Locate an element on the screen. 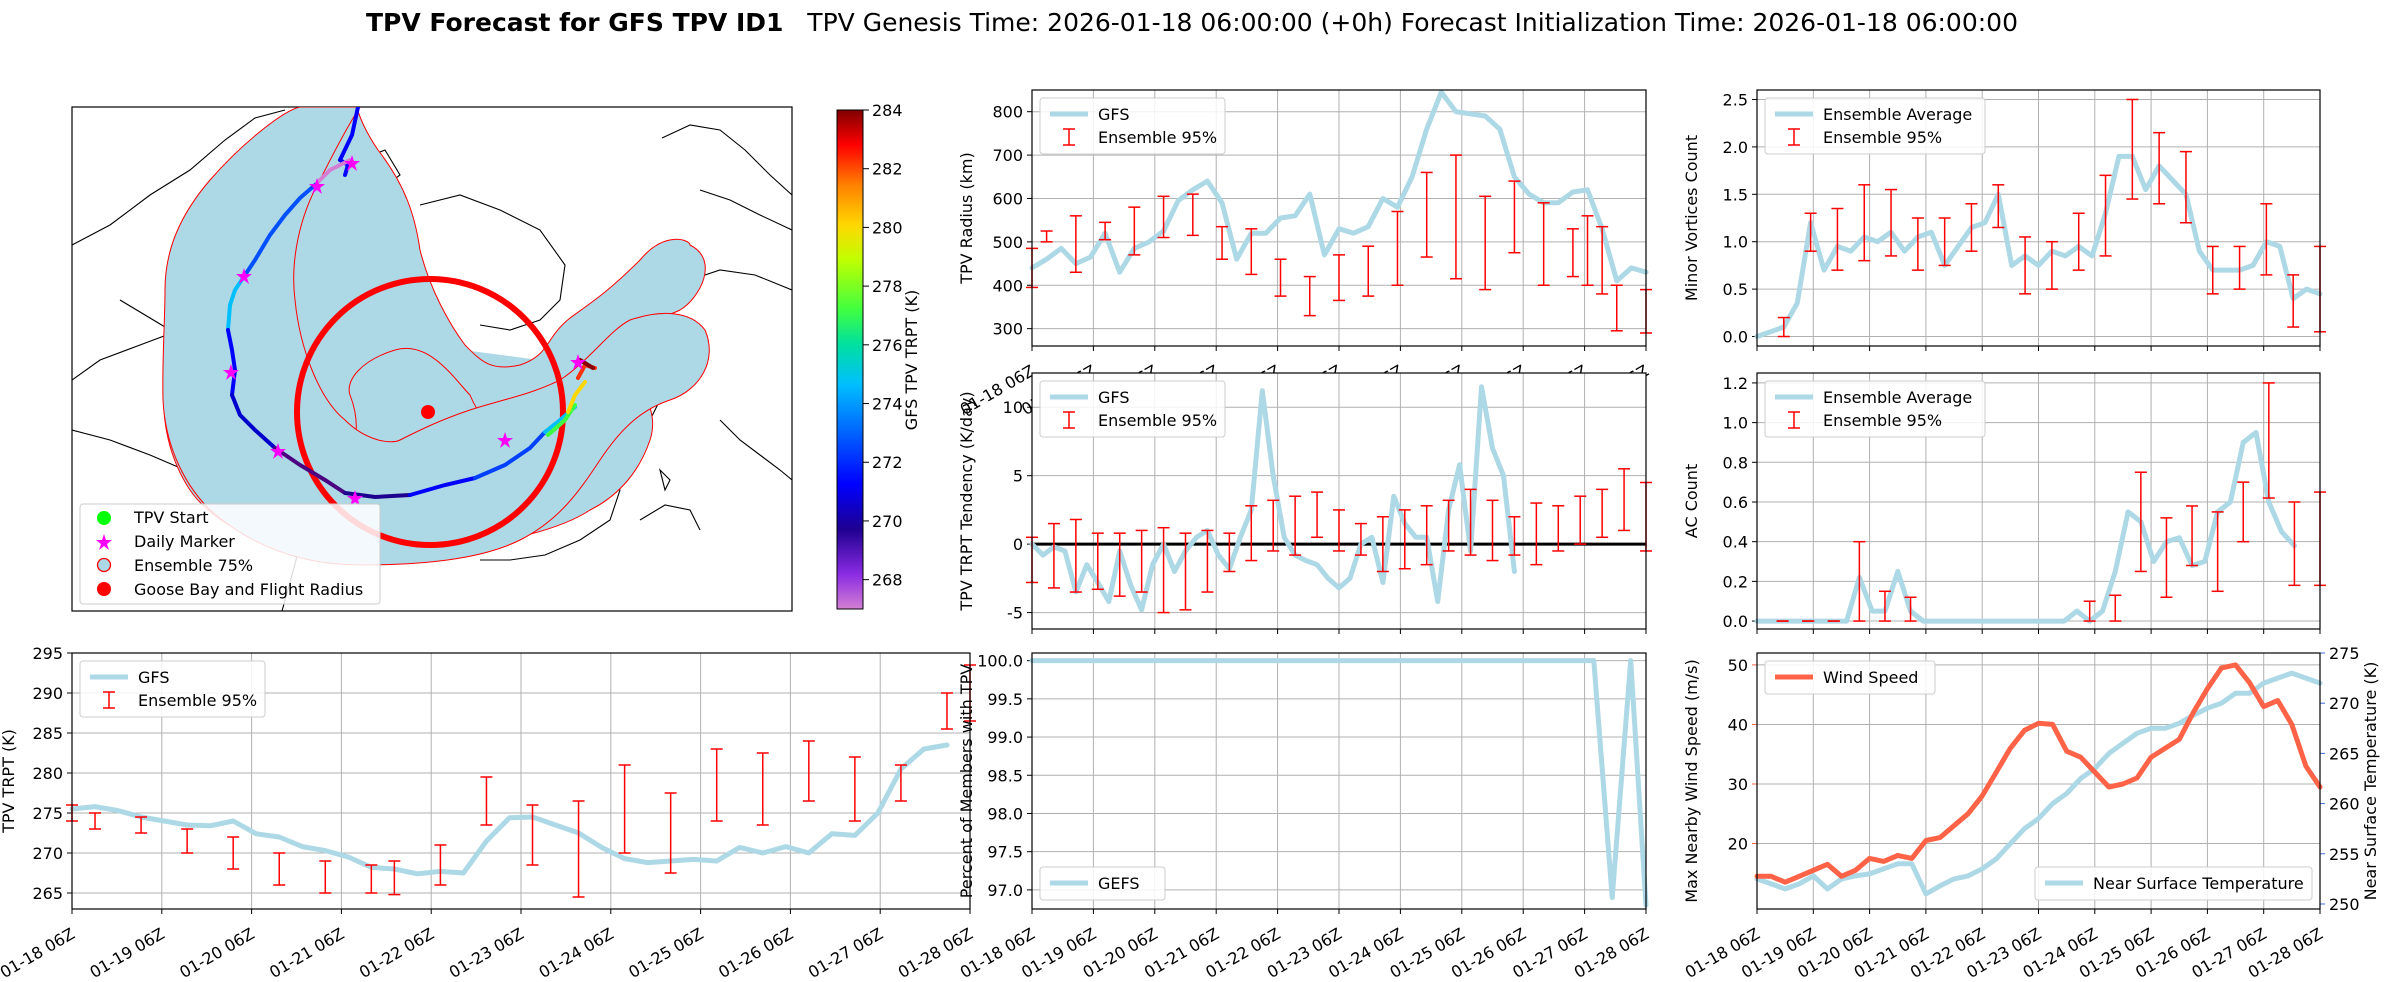 Image resolution: width=2384 pixels, height=982 pixels. wind-temp-ytick-right-label-0: 250 is located at coordinates (2344, 904).